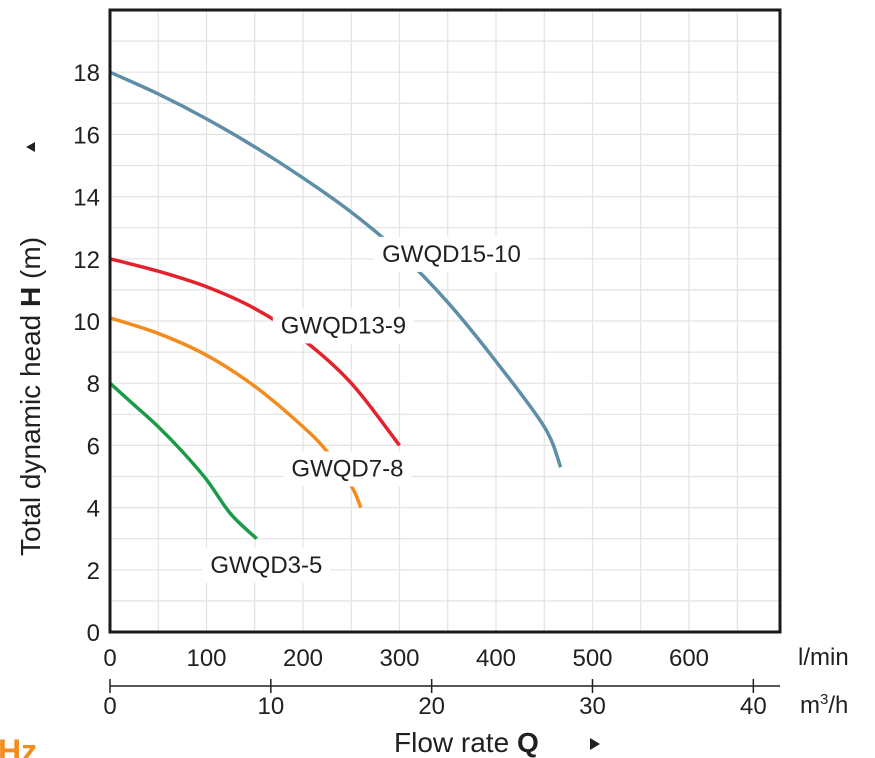 This screenshot has width=875, height=758. I want to click on curve-label-gwqd13-9: GWQD13-9, so click(343, 325).